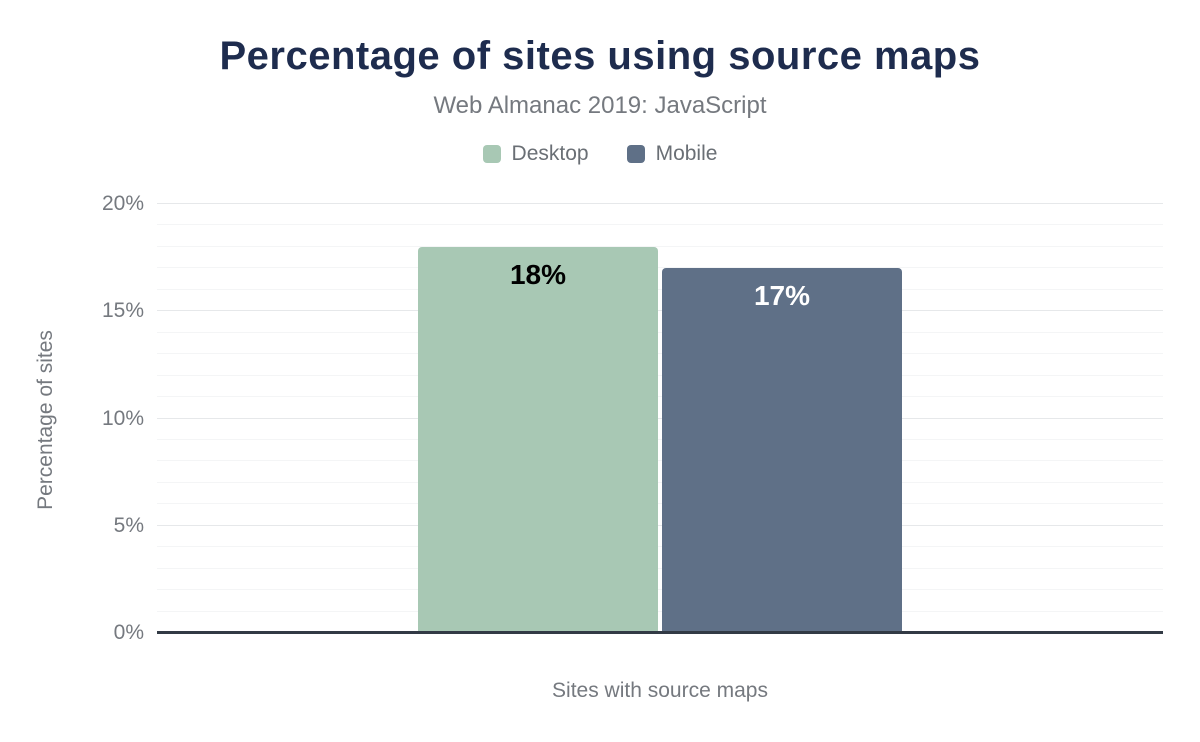 This screenshot has height=742, width=1200. I want to click on x-axis-category-label: Sites with source maps, so click(660, 690).